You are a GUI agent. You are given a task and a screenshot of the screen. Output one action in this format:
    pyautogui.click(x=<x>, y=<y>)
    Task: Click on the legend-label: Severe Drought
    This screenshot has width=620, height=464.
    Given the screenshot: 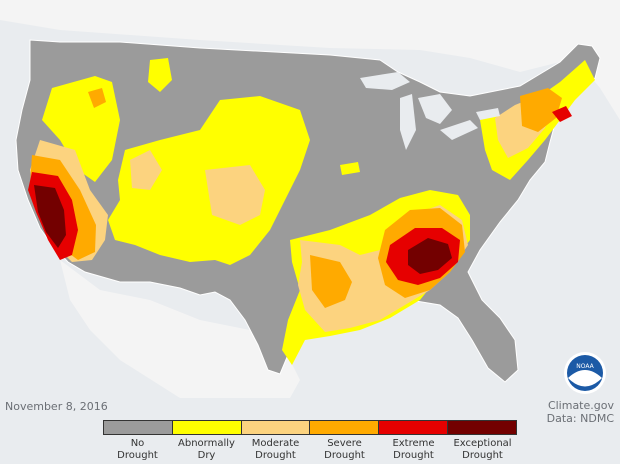 What is the action you would take?
    pyautogui.click(x=344, y=450)
    